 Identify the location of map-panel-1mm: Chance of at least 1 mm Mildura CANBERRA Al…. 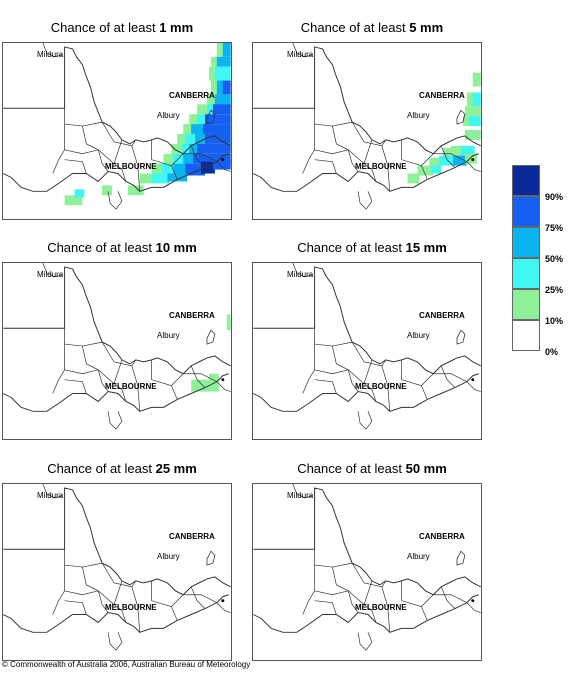
(122, 135).